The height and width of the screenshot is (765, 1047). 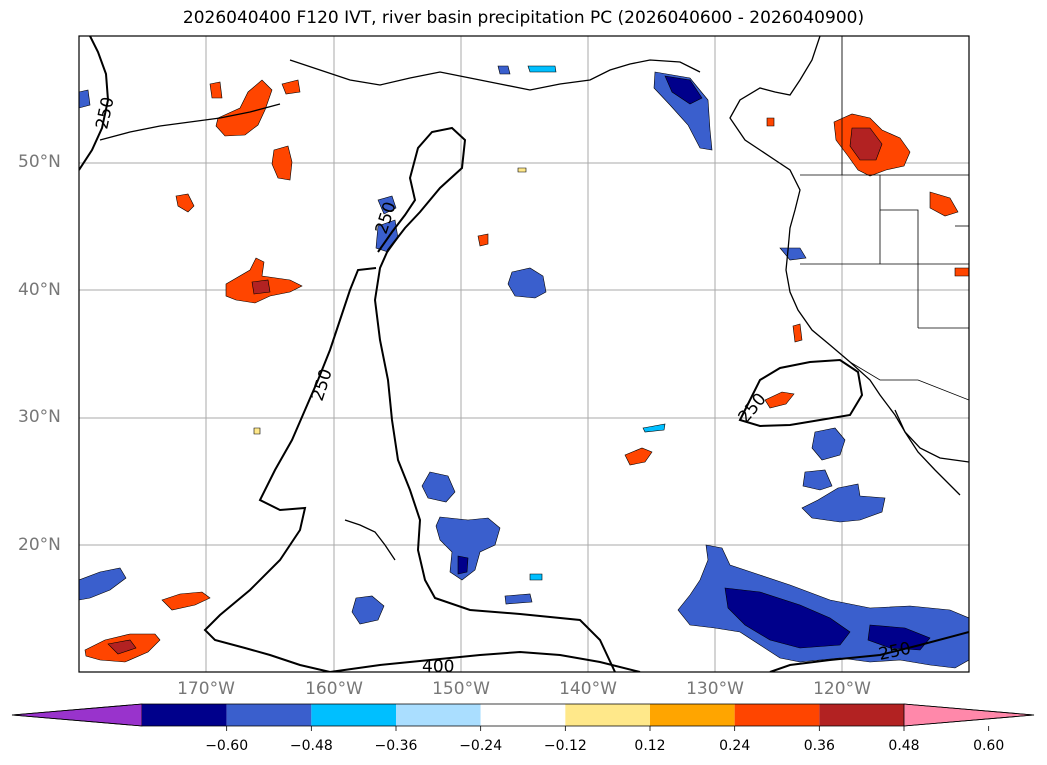 I want to click on orange-patch-56n-small, so click(x=291, y=87).